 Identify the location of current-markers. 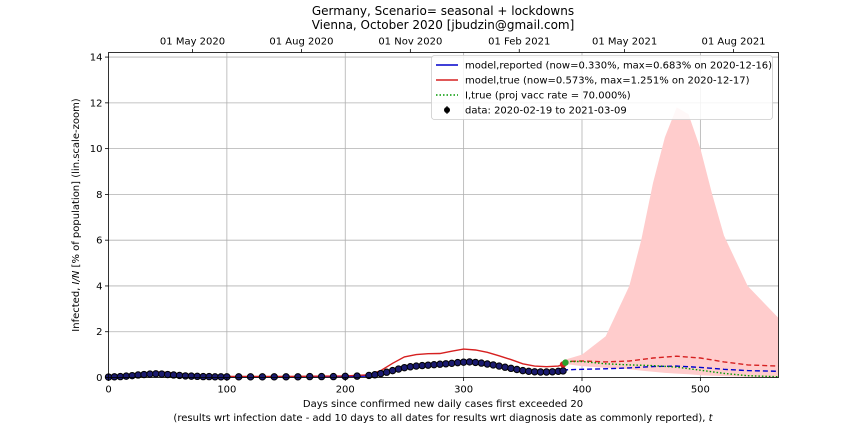
(564, 363).